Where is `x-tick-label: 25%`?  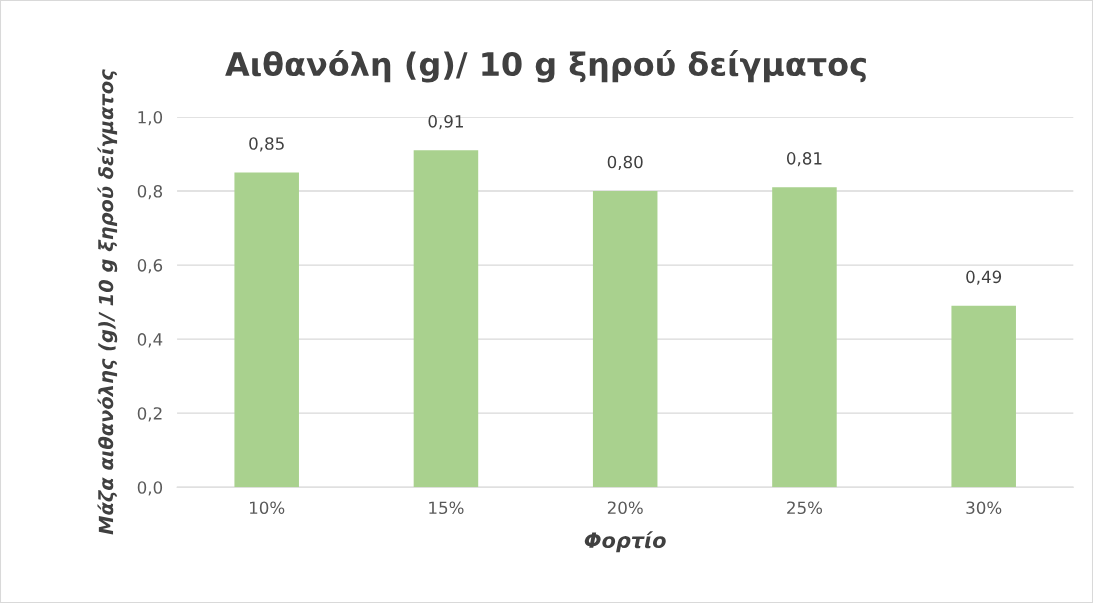 x-tick-label: 25% is located at coordinates (805, 508).